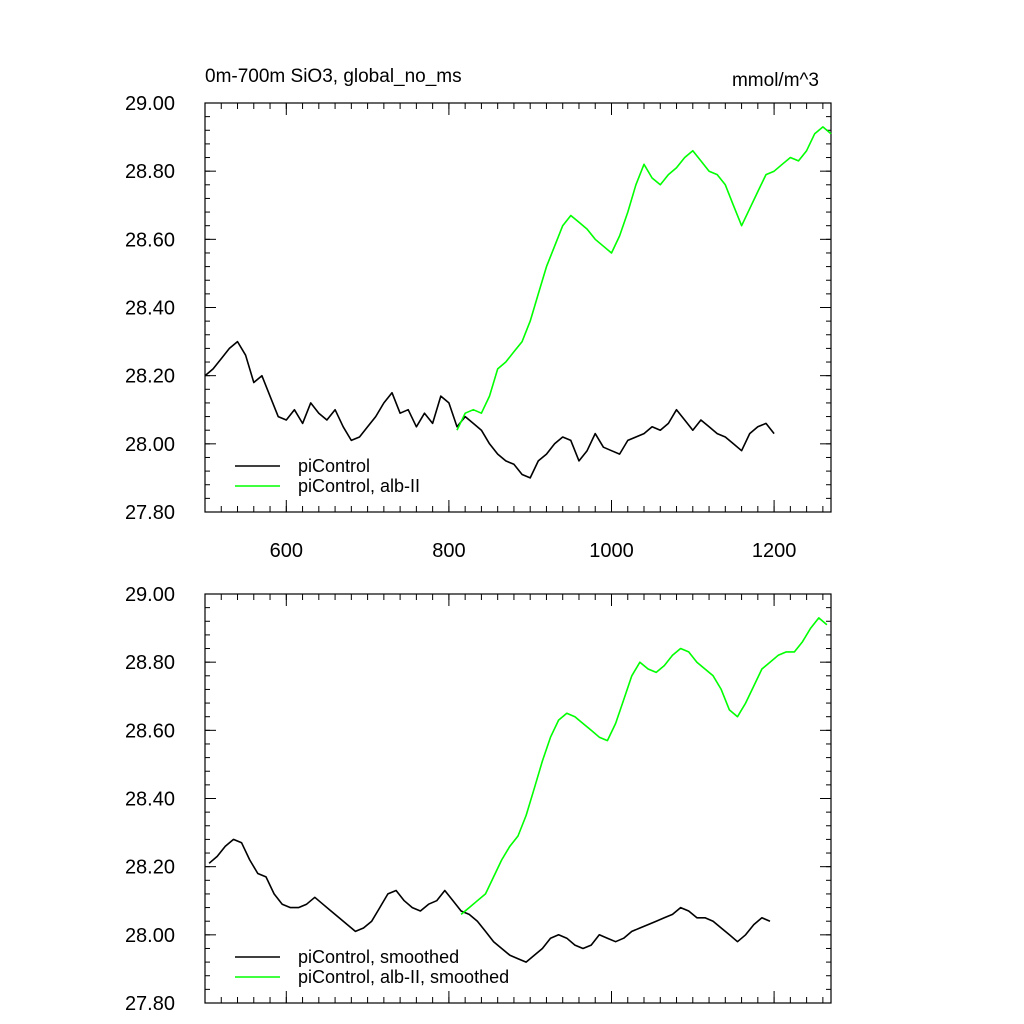 The image size is (1024, 1024). Describe the element at coordinates (359, 486) in the screenshot. I see `legend-label: piControl, alb-II` at that location.